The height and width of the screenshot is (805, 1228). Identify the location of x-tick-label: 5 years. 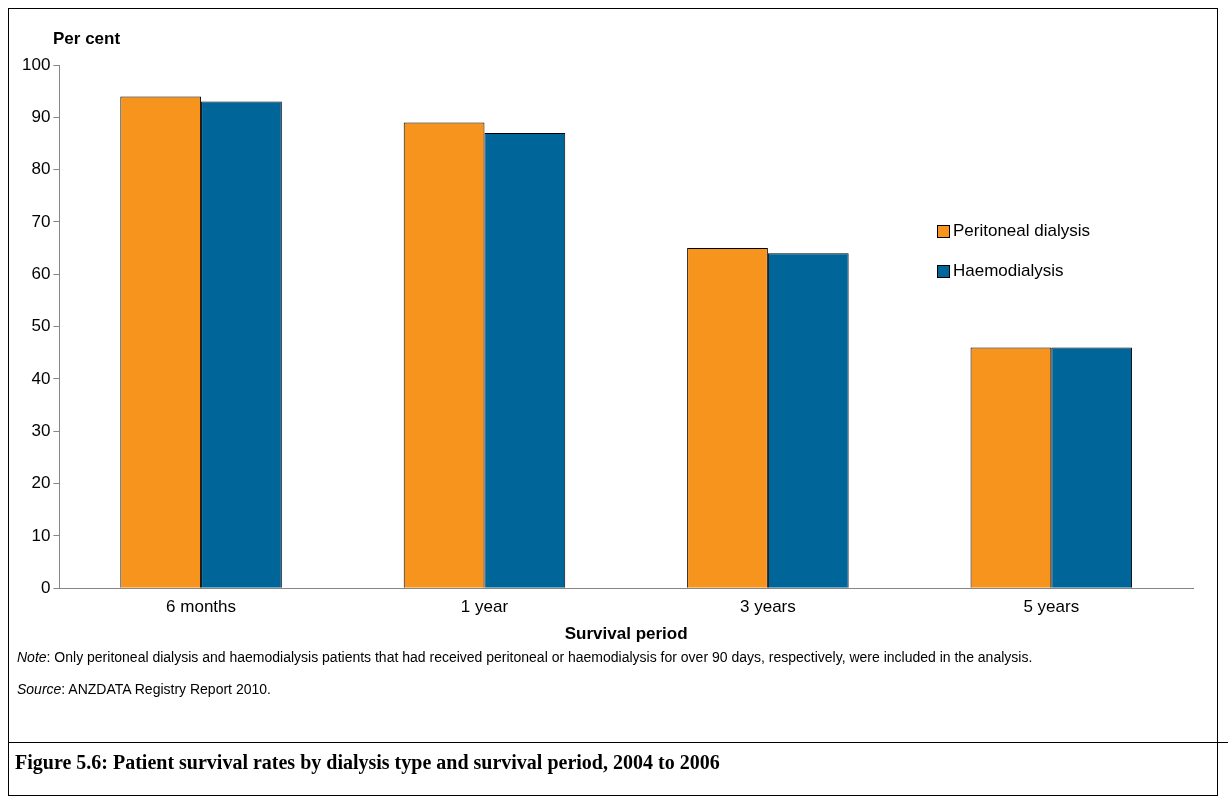
(1051, 607).